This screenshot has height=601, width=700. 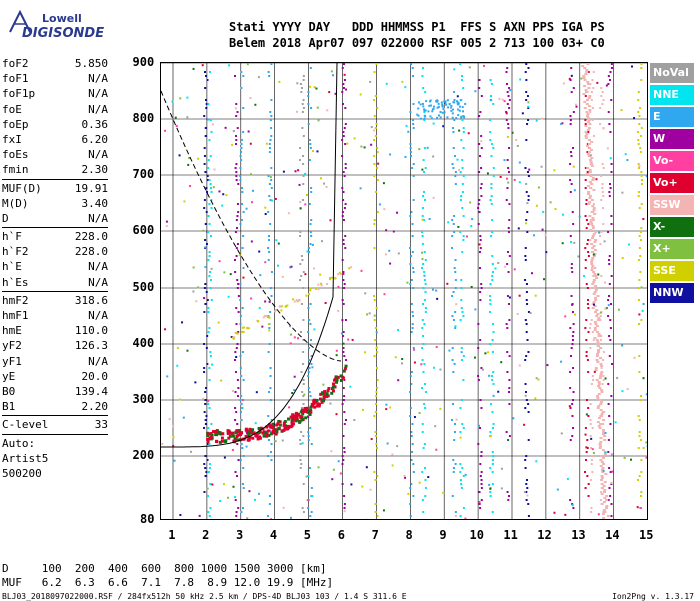 What do you see at coordinates (147, 519) in the screenshot?
I see `y-tick-label: 80` at bounding box center [147, 519].